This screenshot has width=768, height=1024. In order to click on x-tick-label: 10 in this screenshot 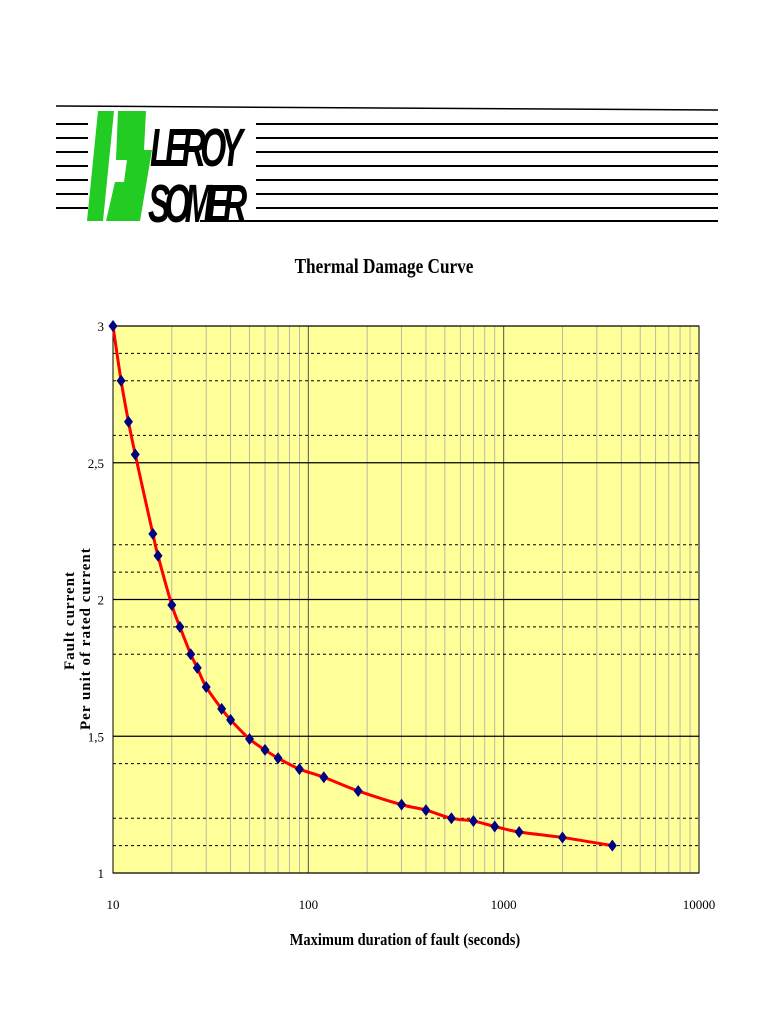, I will do `click(113, 904)`.